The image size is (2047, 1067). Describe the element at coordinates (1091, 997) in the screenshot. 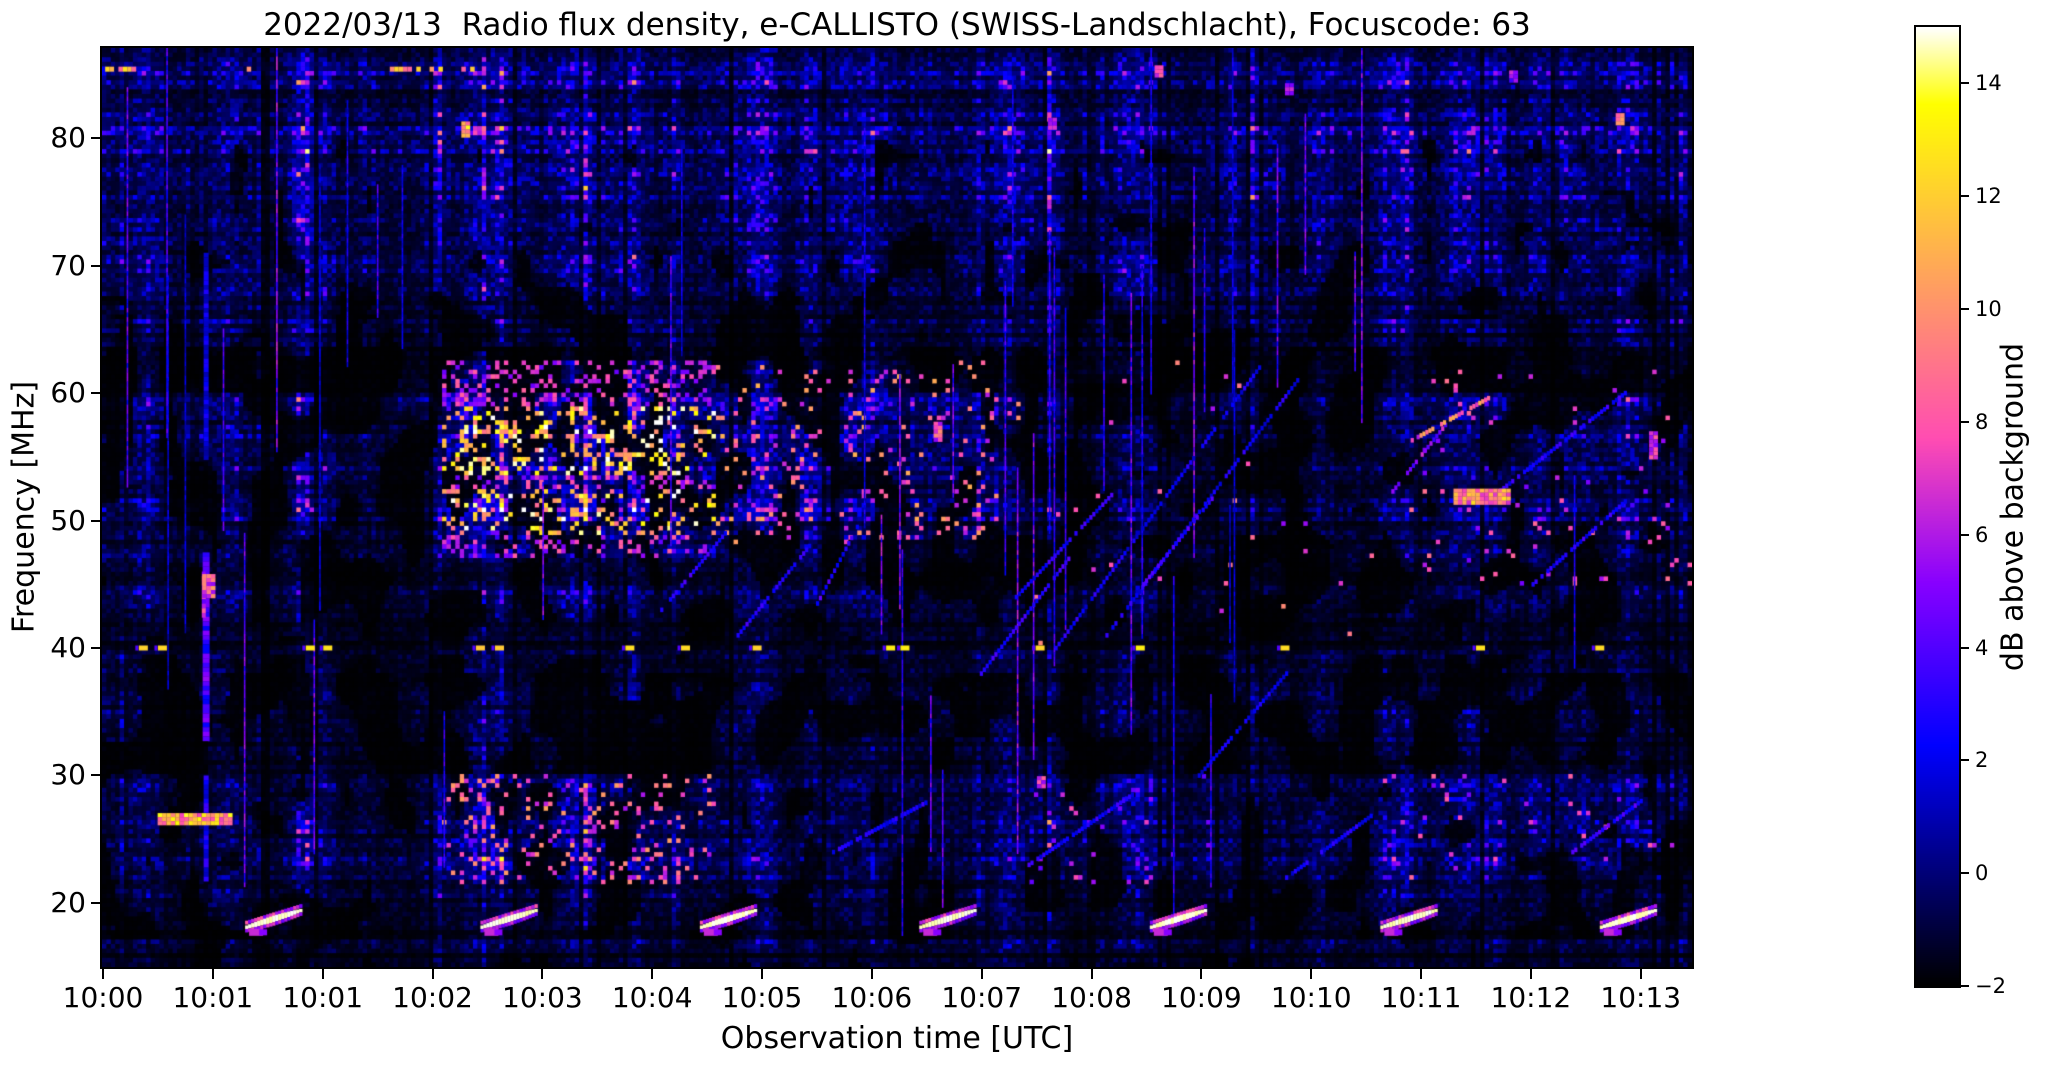

I see `x-tick-label: 10:08` at that location.